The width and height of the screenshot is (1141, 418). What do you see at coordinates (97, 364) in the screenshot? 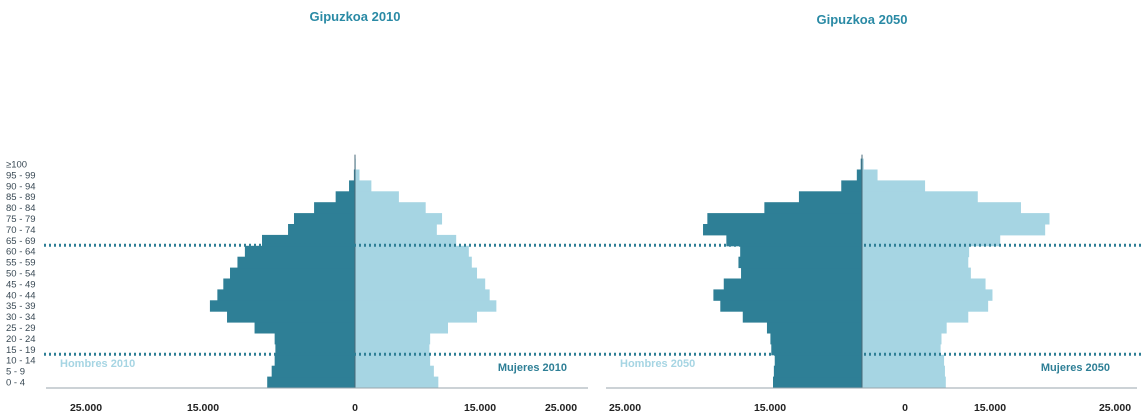
I see `legend-men: Hombres 2010` at bounding box center [97, 364].